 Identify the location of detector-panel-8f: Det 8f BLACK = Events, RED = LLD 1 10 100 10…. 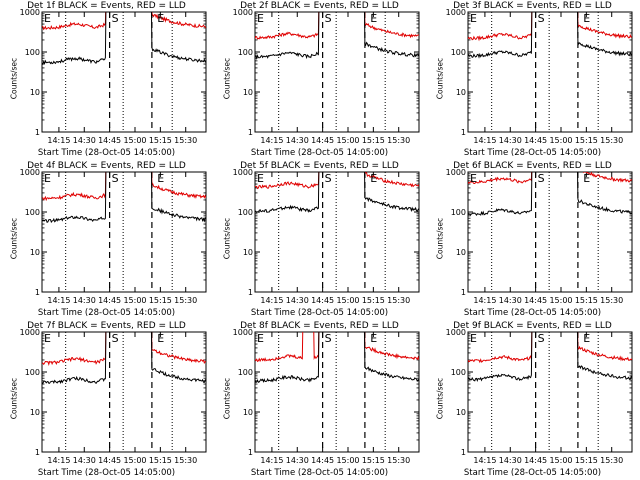
(319, 400).